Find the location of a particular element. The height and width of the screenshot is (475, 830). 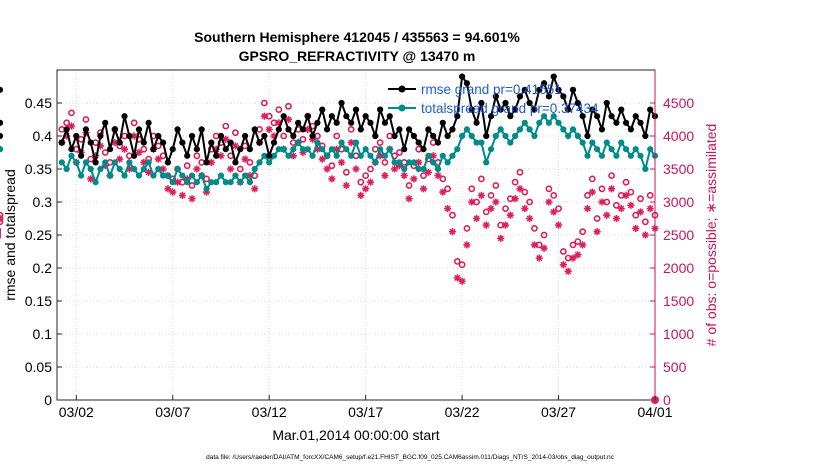

y-tick-label-right: 2000 is located at coordinates (678, 268).